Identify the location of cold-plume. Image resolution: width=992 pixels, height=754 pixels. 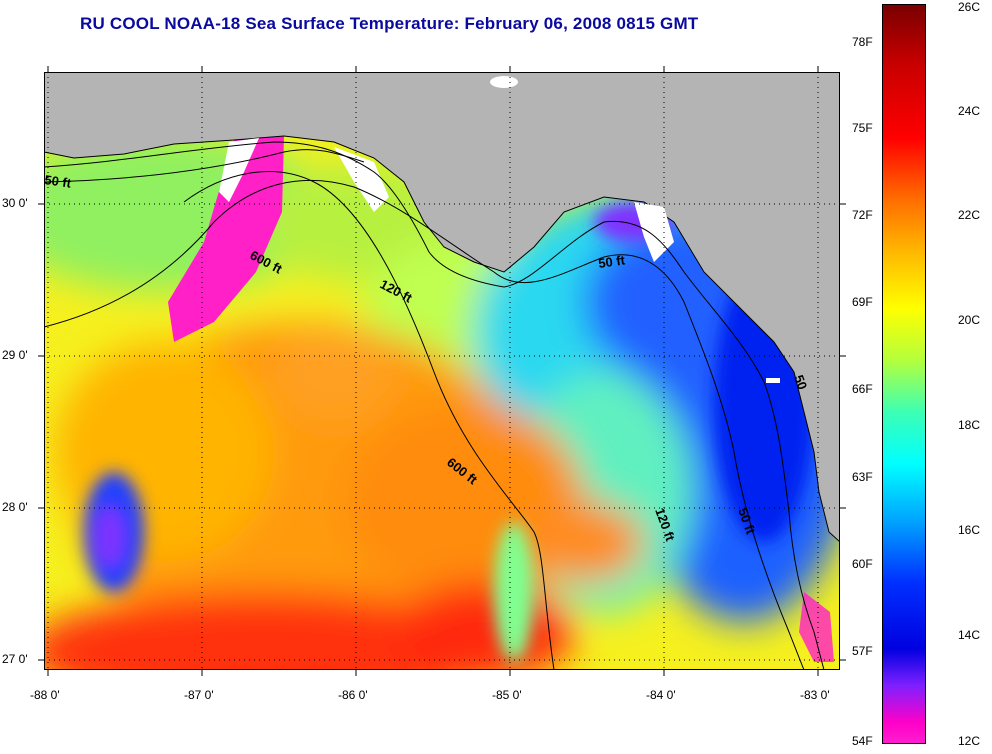
(226, 239).